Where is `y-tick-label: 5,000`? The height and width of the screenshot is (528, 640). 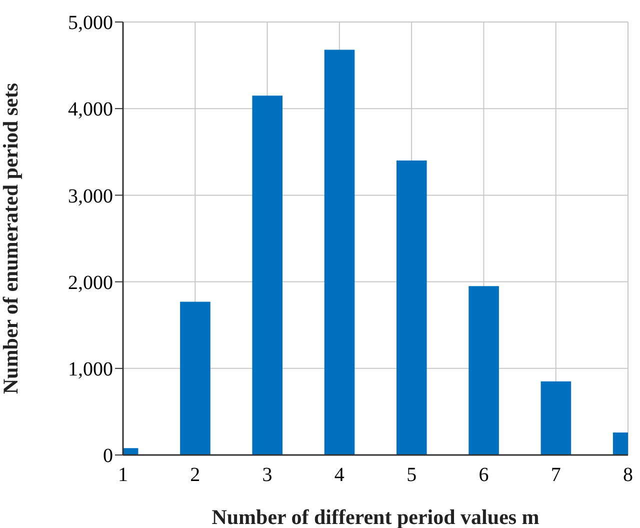 y-tick-label: 5,000 is located at coordinates (90, 23).